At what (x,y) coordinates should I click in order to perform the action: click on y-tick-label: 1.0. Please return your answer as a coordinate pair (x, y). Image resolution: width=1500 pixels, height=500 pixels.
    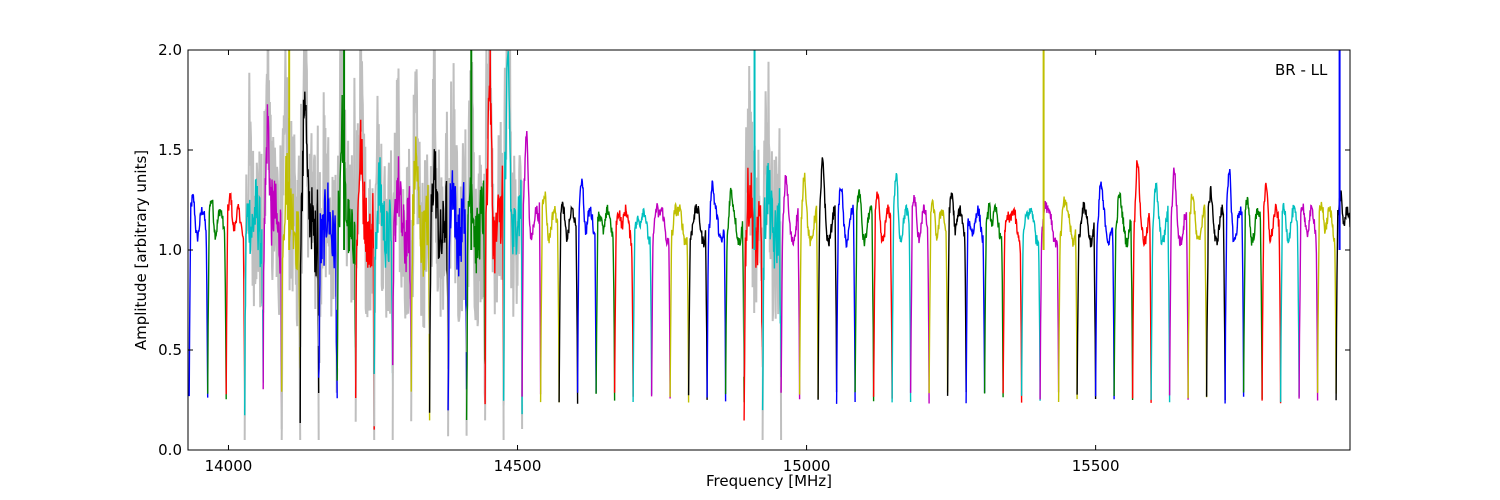
    Looking at the image, I should click on (170, 250).